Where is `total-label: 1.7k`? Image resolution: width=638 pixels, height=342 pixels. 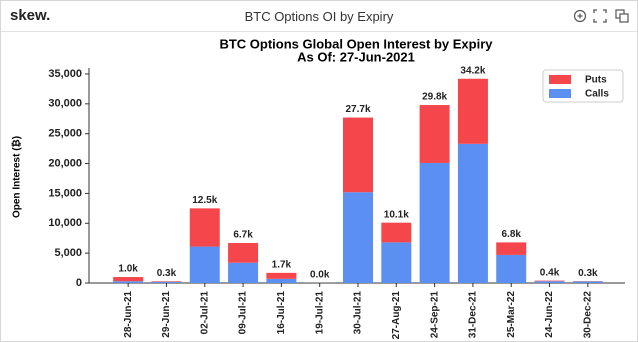 total-label: 1.7k is located at coordinates (282, 264).